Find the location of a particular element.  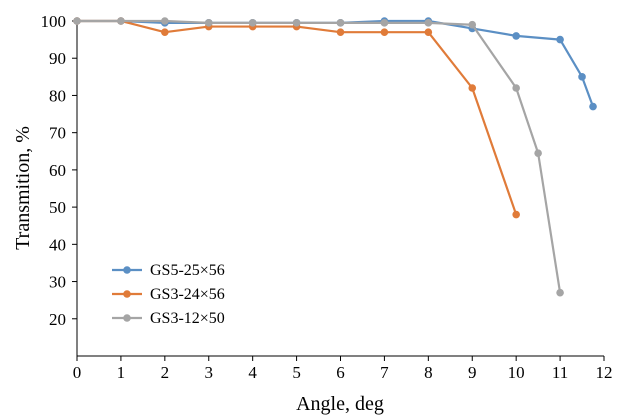

x-tick-label: 0 is located at coordinates (77, 372).